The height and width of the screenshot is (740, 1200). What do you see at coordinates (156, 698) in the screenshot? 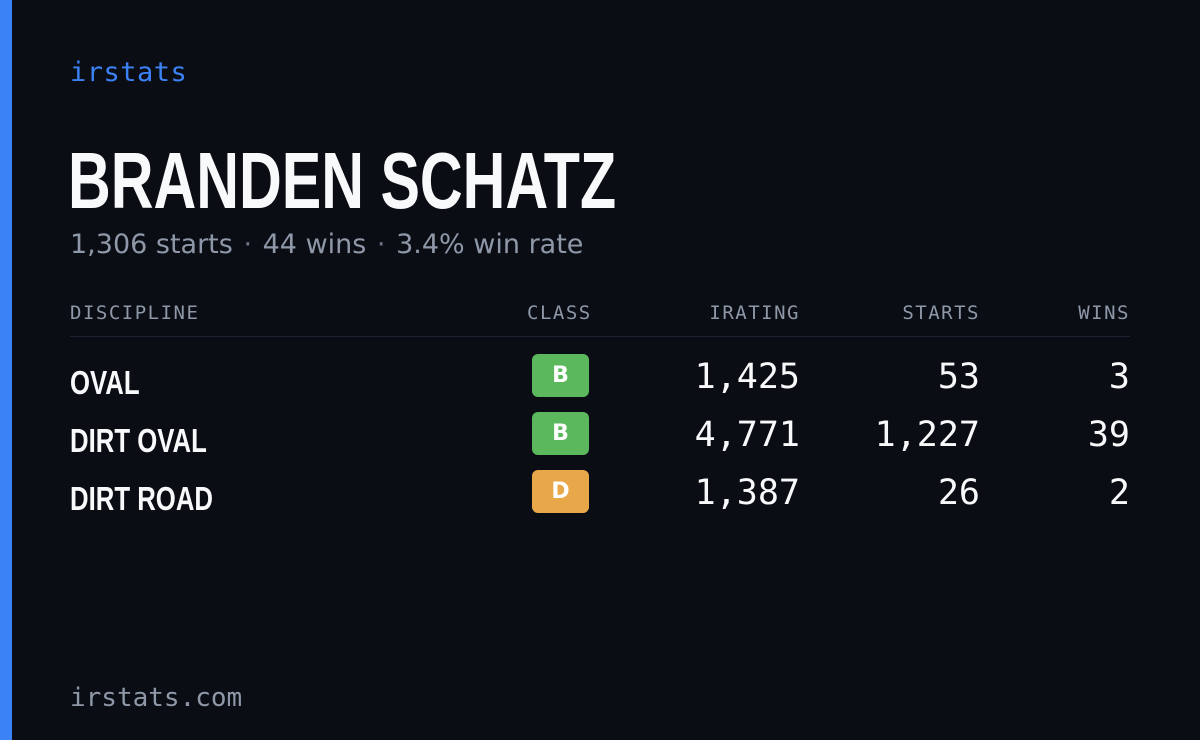
I see `footer-link: irstats.com` at bounding box center [156, 698].